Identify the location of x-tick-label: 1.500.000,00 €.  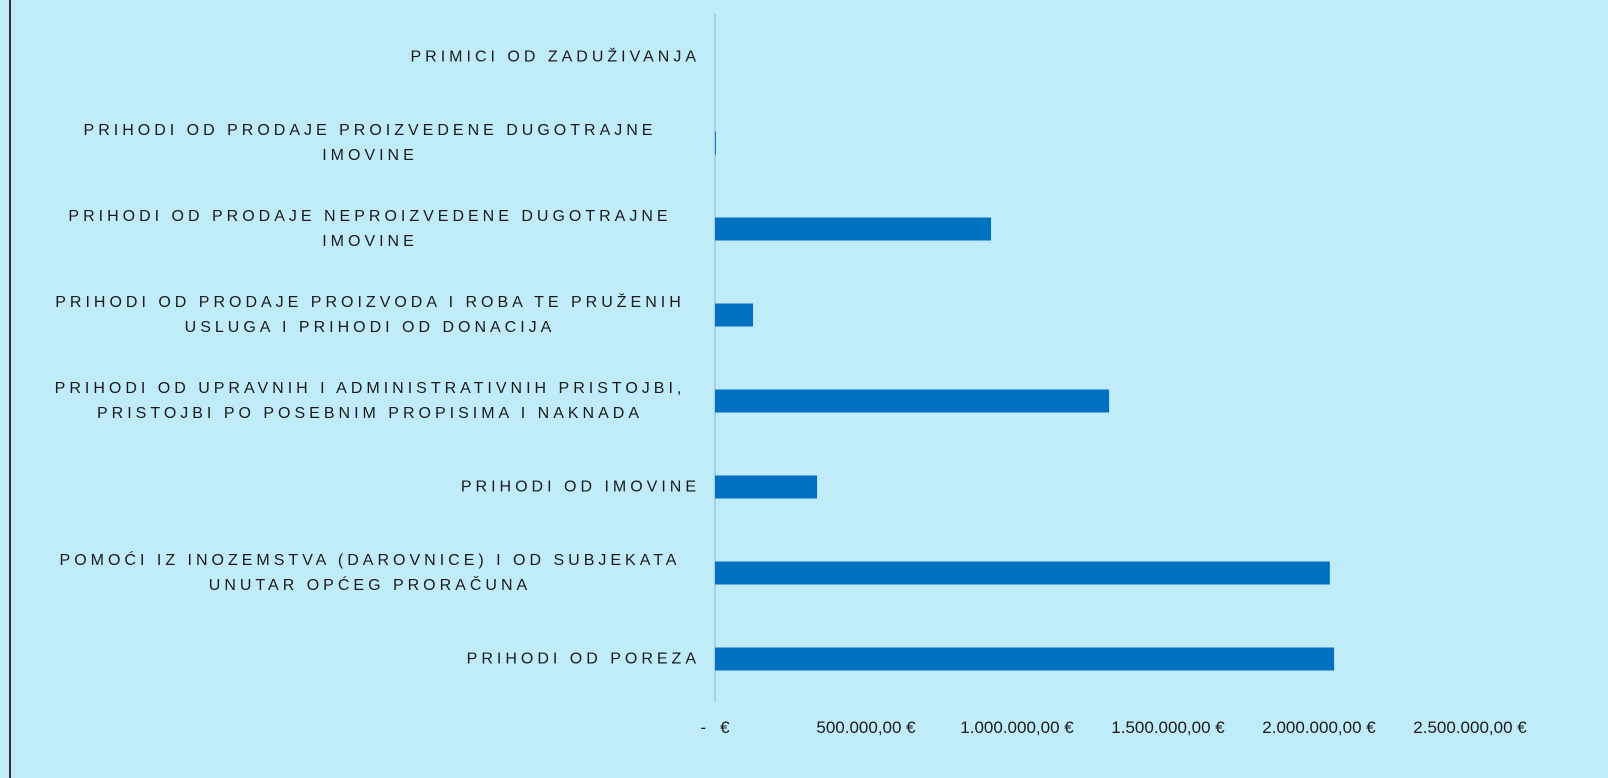
(1168, 727).